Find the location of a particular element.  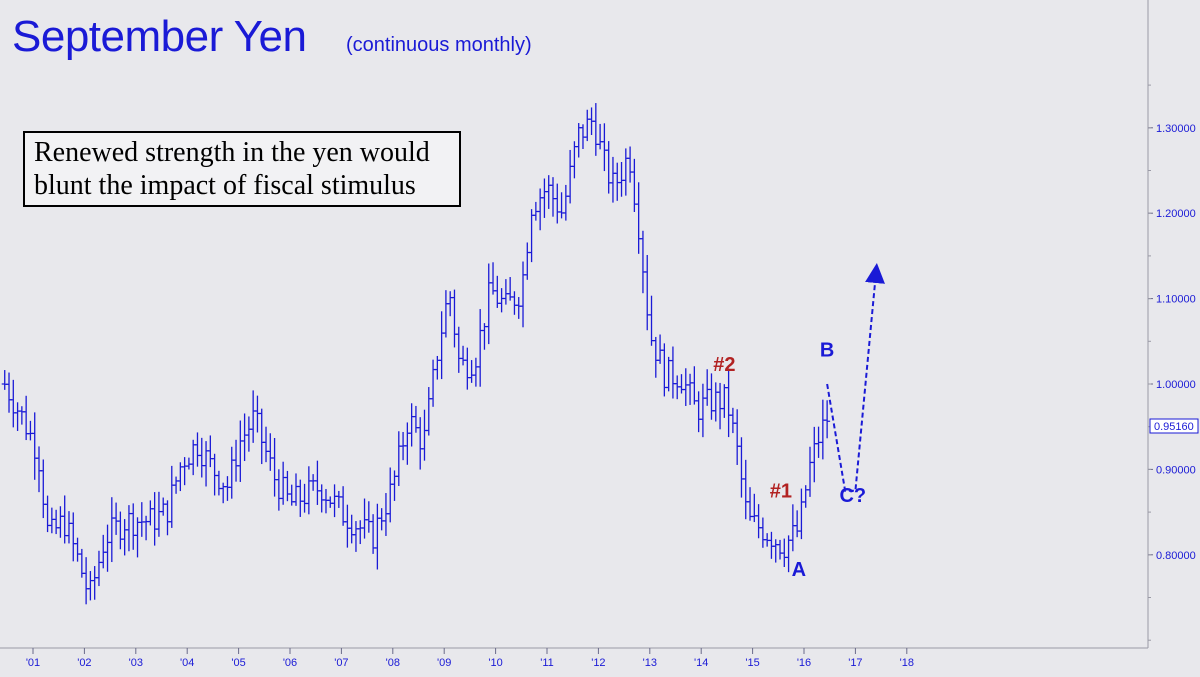

wave-label: #2 is located at coordinates (724, 365).